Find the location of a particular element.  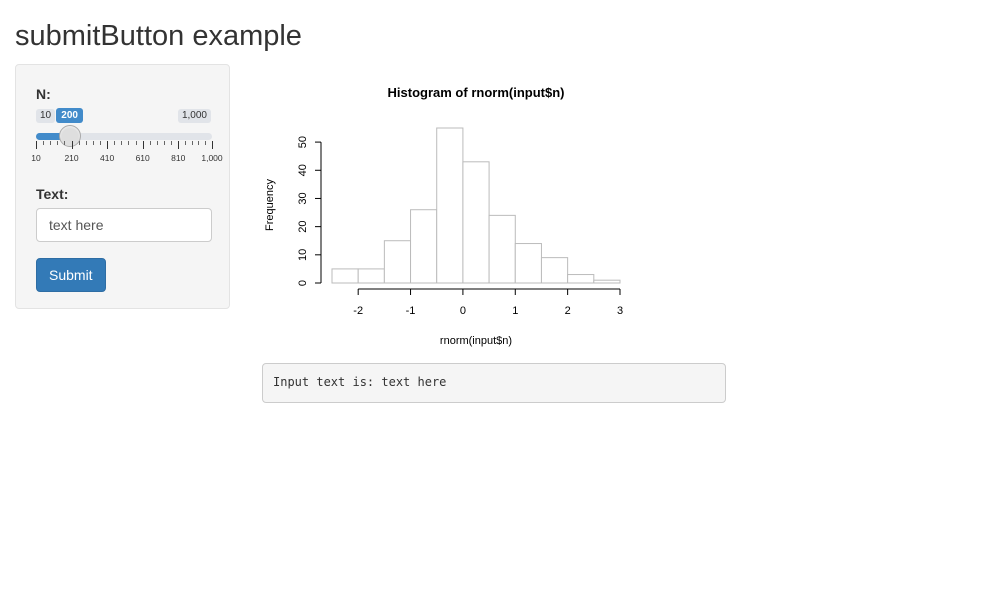

y-tick-label: 50 is located at coordinates (303, 142).